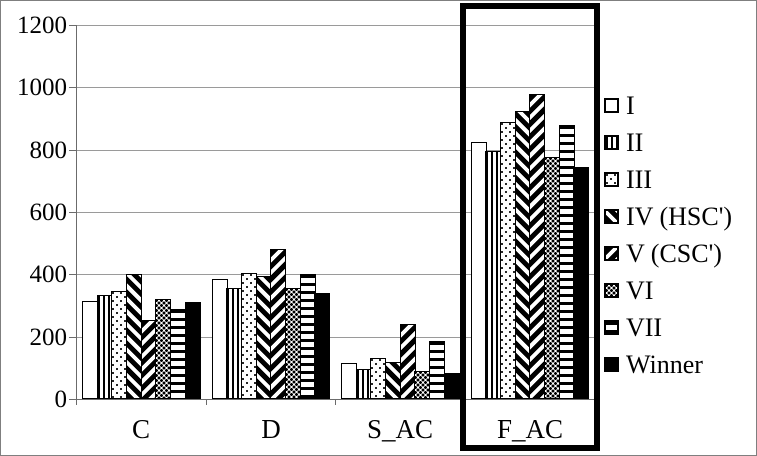 The width and height of the screenshot is (757, 456). Describe the element at coordinates (249, 336) in the screenshot. I see `bar-iii-d` at that location.